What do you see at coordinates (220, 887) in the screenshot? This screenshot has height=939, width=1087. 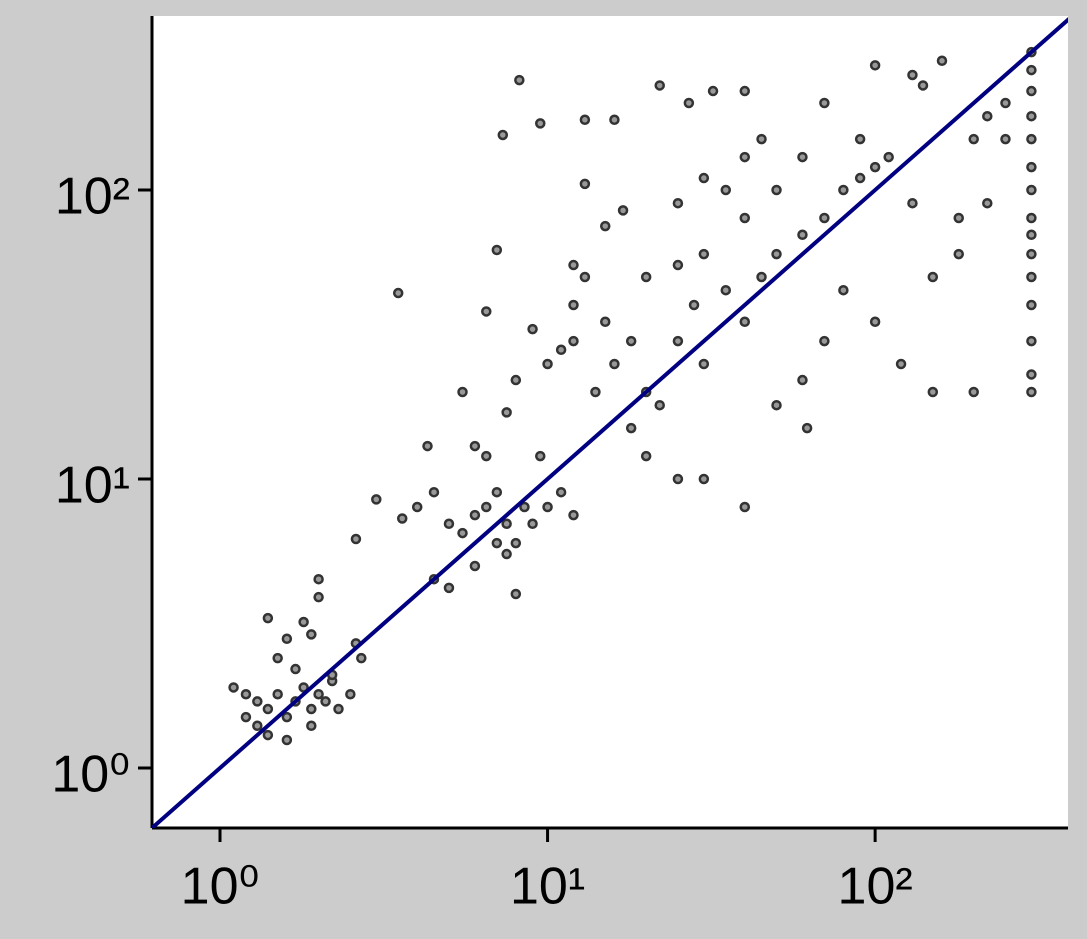 I see `x-tick-label: 10⁰` at bounding box center [220, 887].